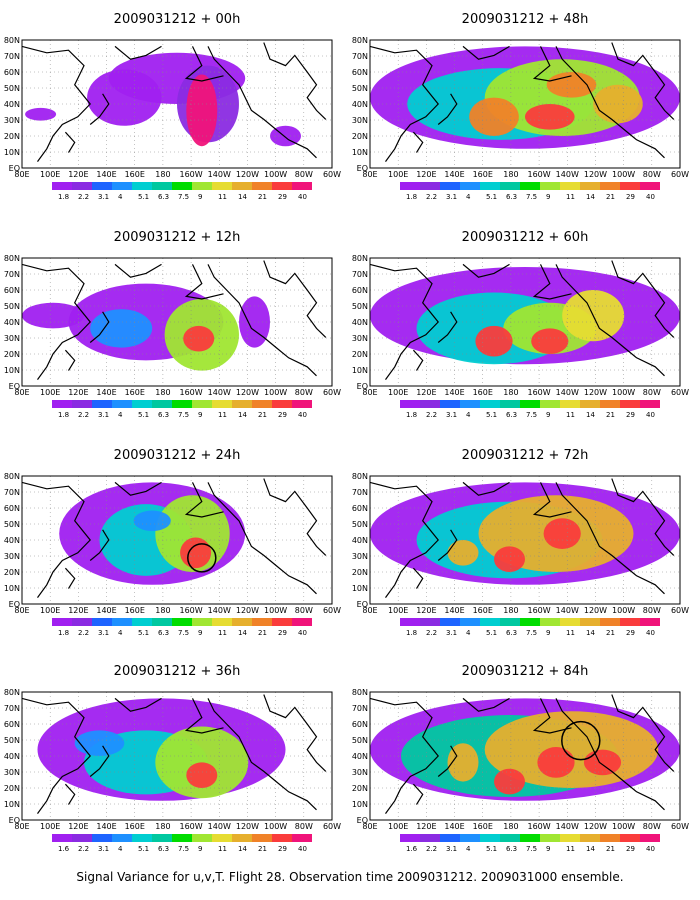  What do you see at coordinates (360, 136) in the screenshot?
I see `lat-tick-label: 20N` at bounding box center [360, 136].